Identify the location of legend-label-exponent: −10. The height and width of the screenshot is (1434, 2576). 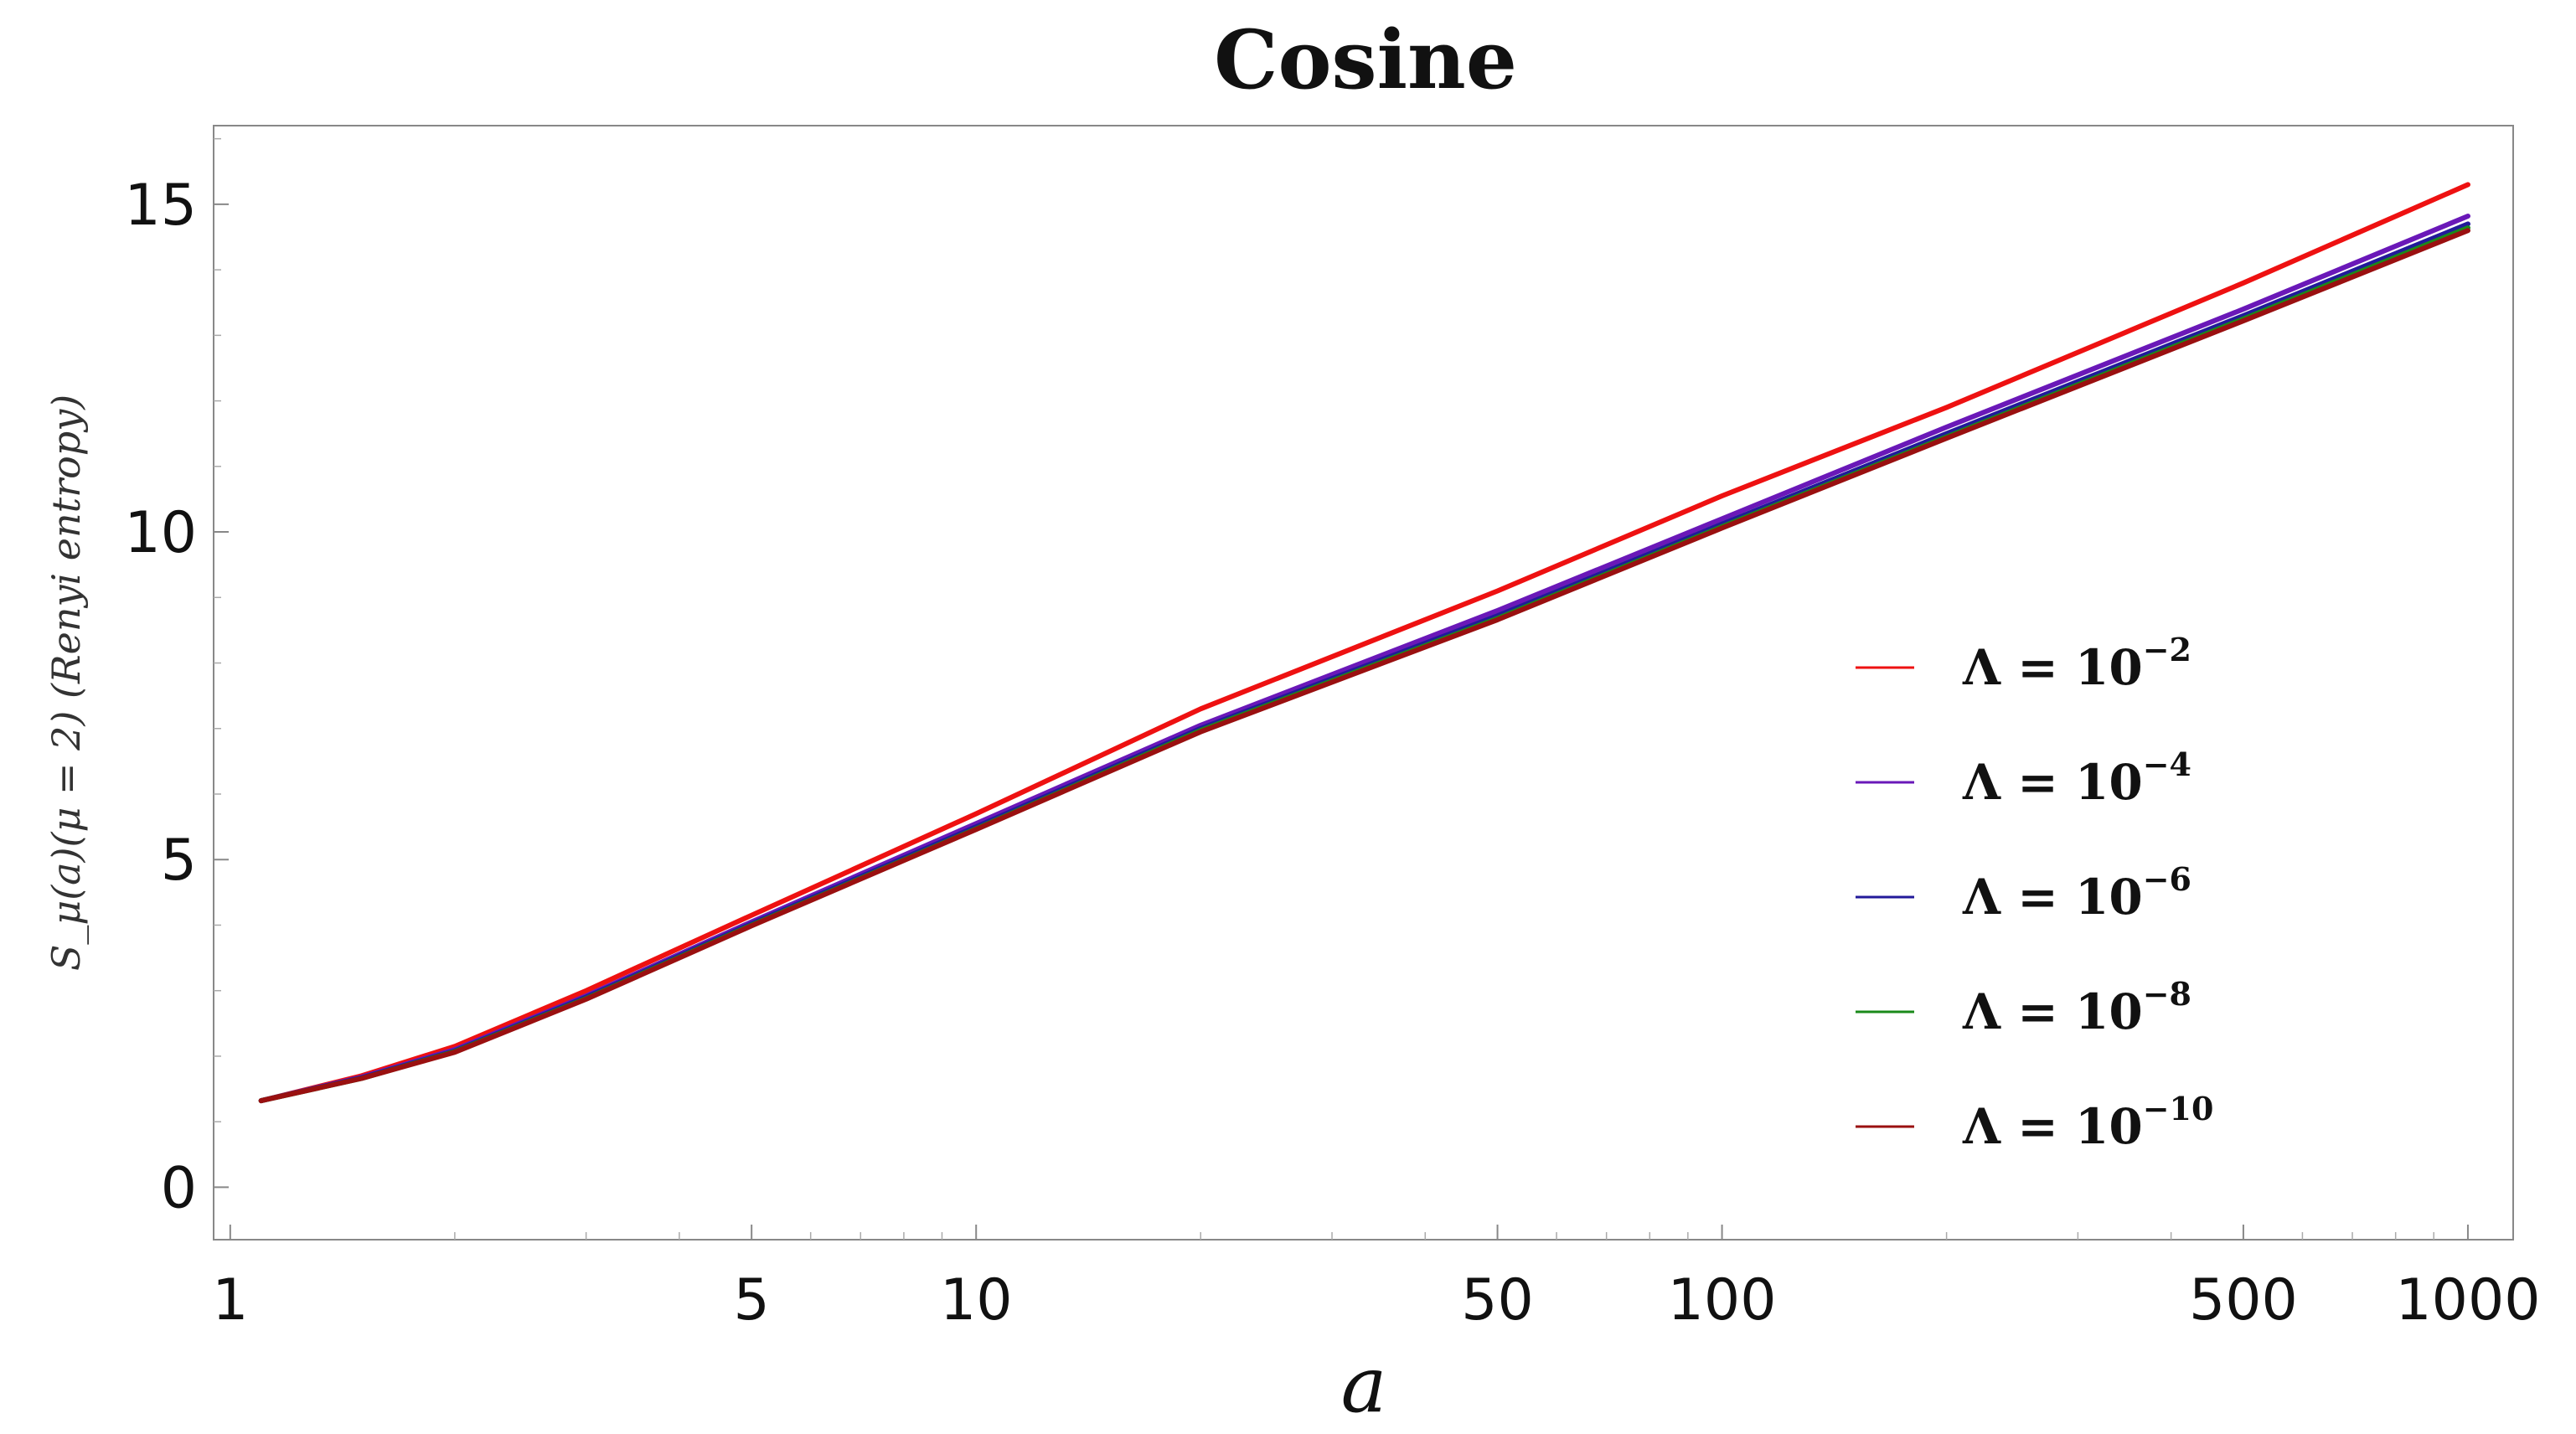
(2178, 1108).